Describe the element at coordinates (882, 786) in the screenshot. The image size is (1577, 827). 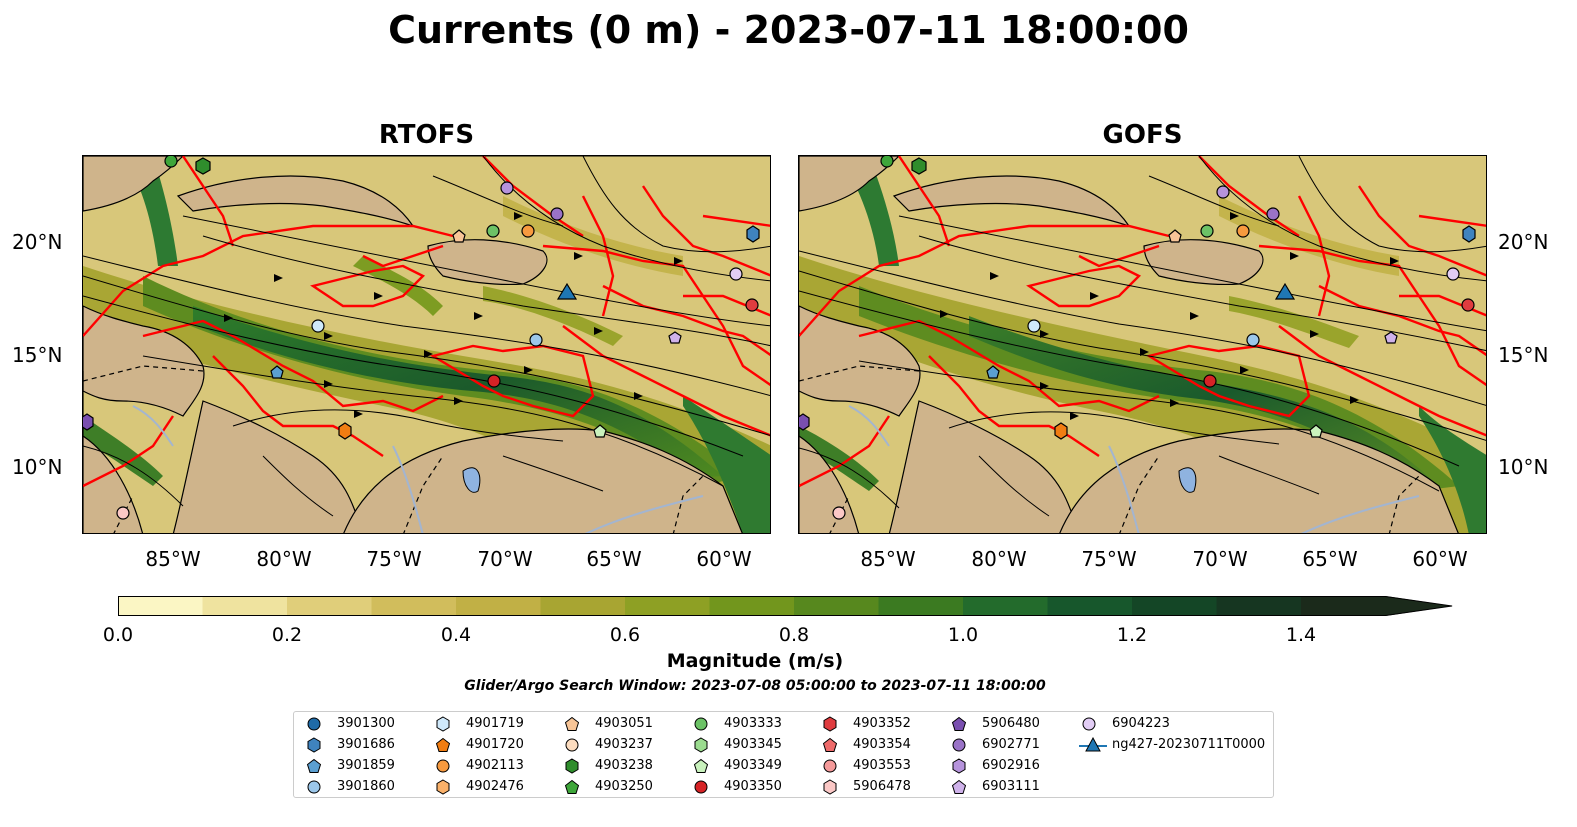
I see `legend-label: 5906478` at that location.